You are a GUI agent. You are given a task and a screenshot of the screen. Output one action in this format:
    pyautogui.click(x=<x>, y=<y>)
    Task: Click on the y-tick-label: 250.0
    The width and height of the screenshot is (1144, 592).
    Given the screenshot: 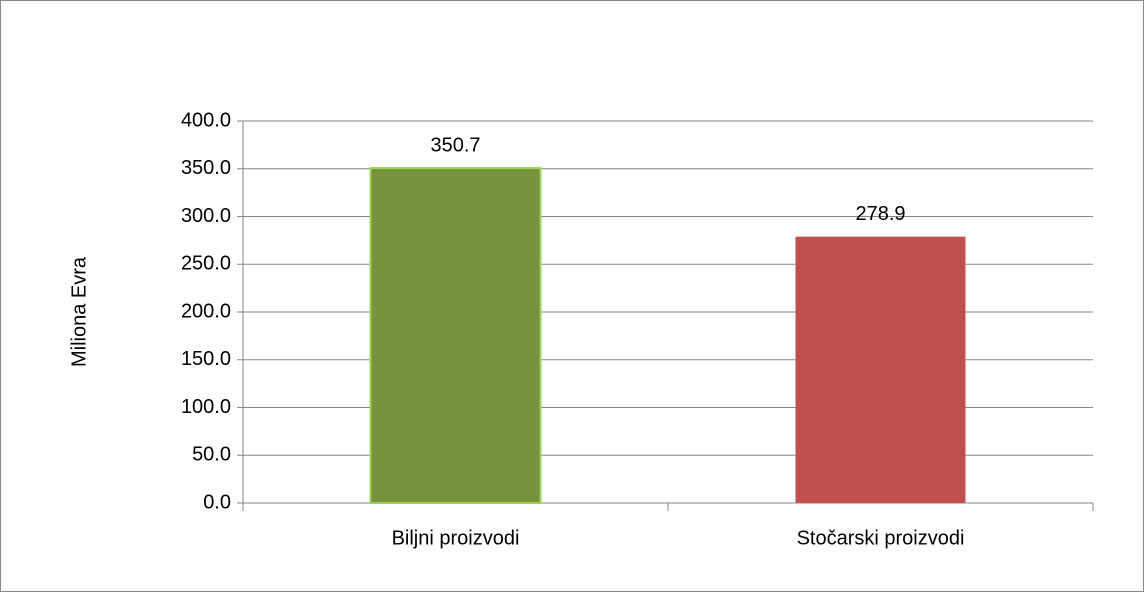 What is the action you would take?
    pyautogui.click(x=206, y=264)
    